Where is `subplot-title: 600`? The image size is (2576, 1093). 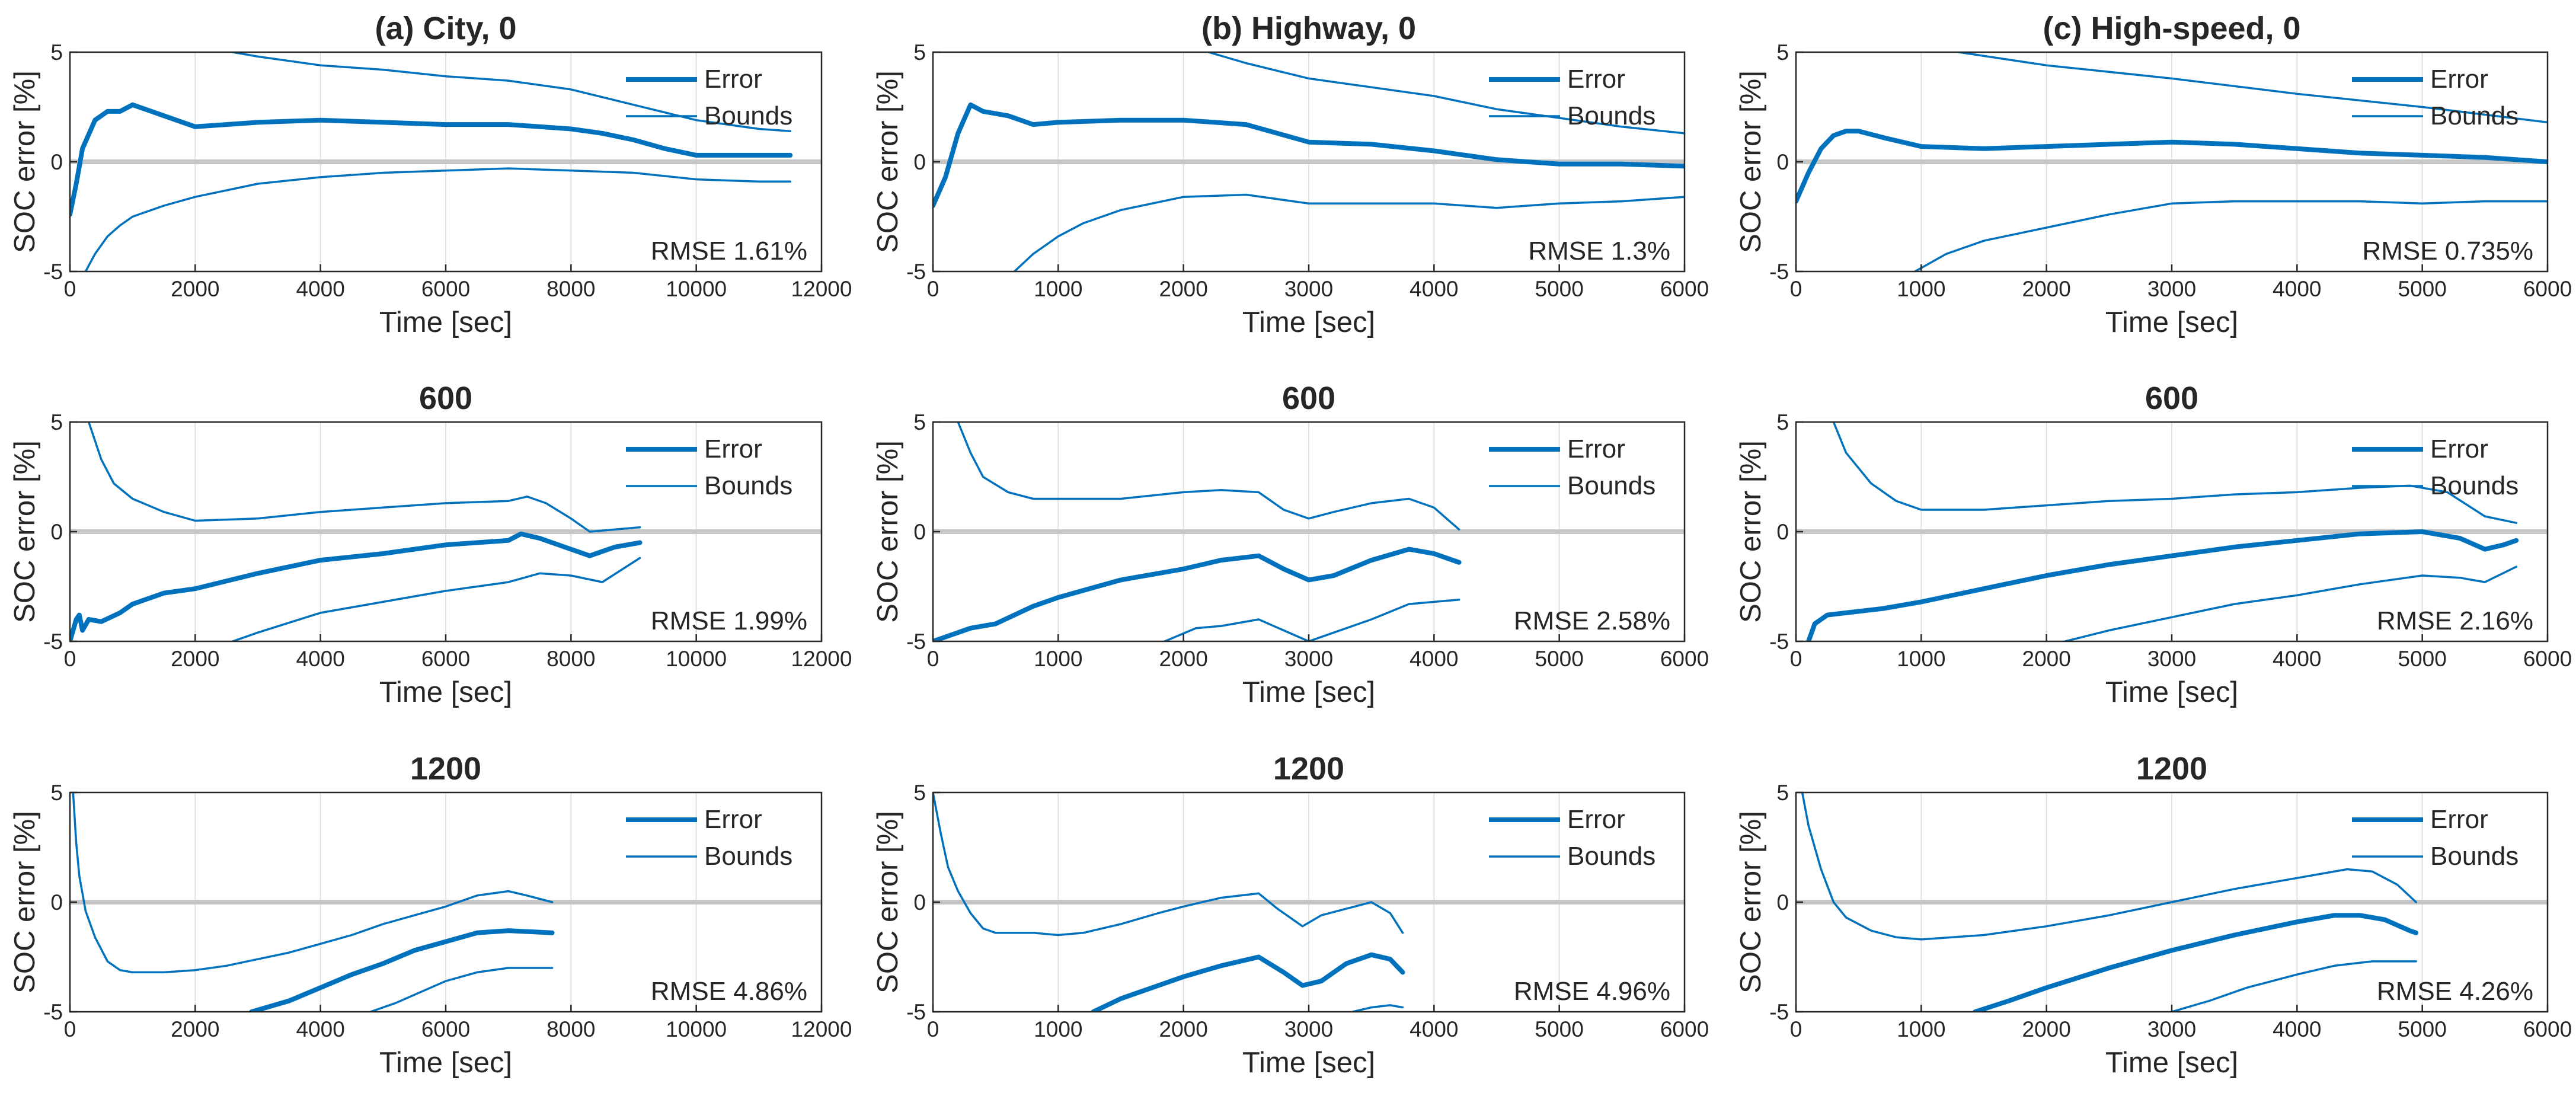 subplot-title: 600 is located at coordinates (2171, 398).